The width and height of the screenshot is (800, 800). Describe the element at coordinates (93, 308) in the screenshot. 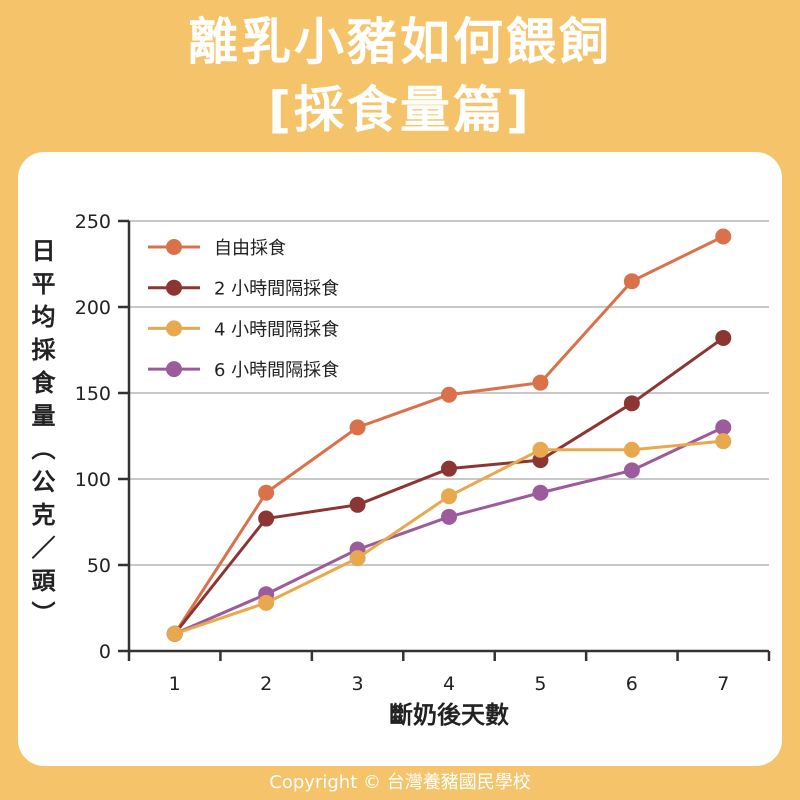

I see `y-tick-label: 200` at that location.